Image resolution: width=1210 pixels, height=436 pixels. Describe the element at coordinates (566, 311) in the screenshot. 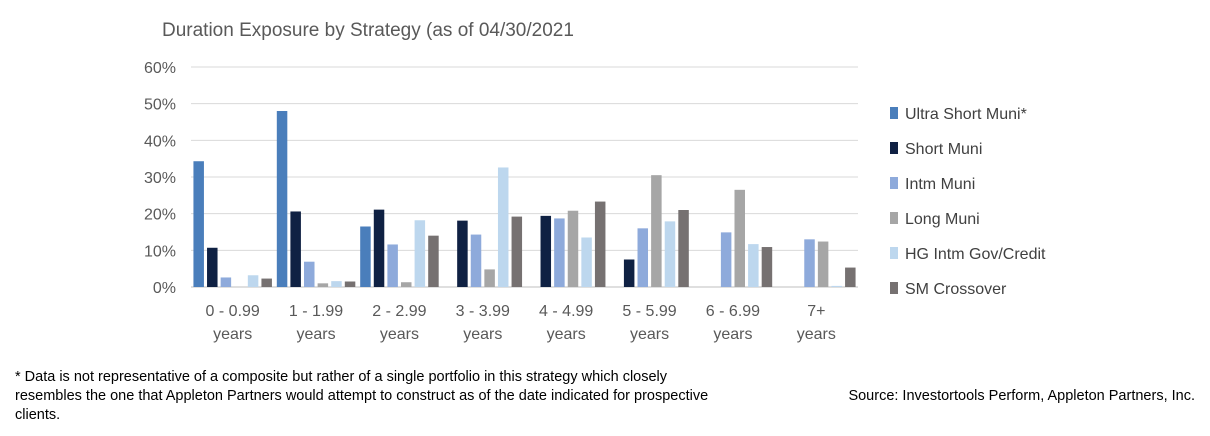

I see `x-category-label: 4 - 4.99` at that location.